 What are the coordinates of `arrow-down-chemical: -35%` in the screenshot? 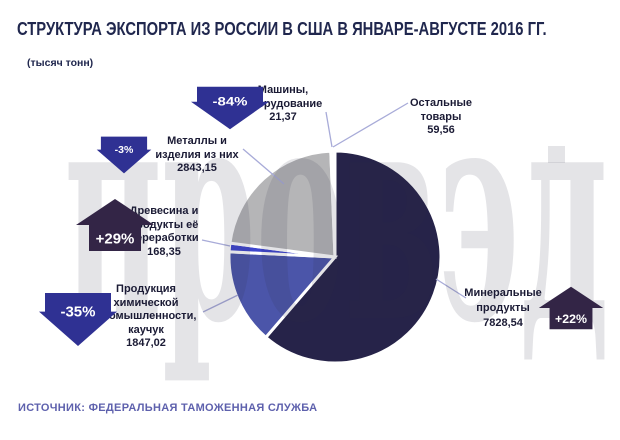 It's located at (78, 319).